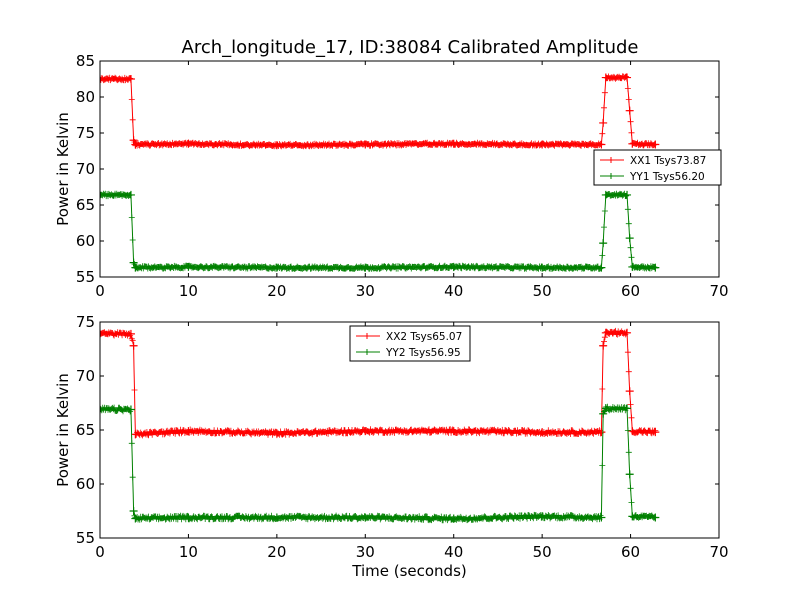 The height and width of the screenshot is (600, 800). Describe the element at coordinates (542, 552) in the screenshot. I see `x-tick-label: 50` at that location.